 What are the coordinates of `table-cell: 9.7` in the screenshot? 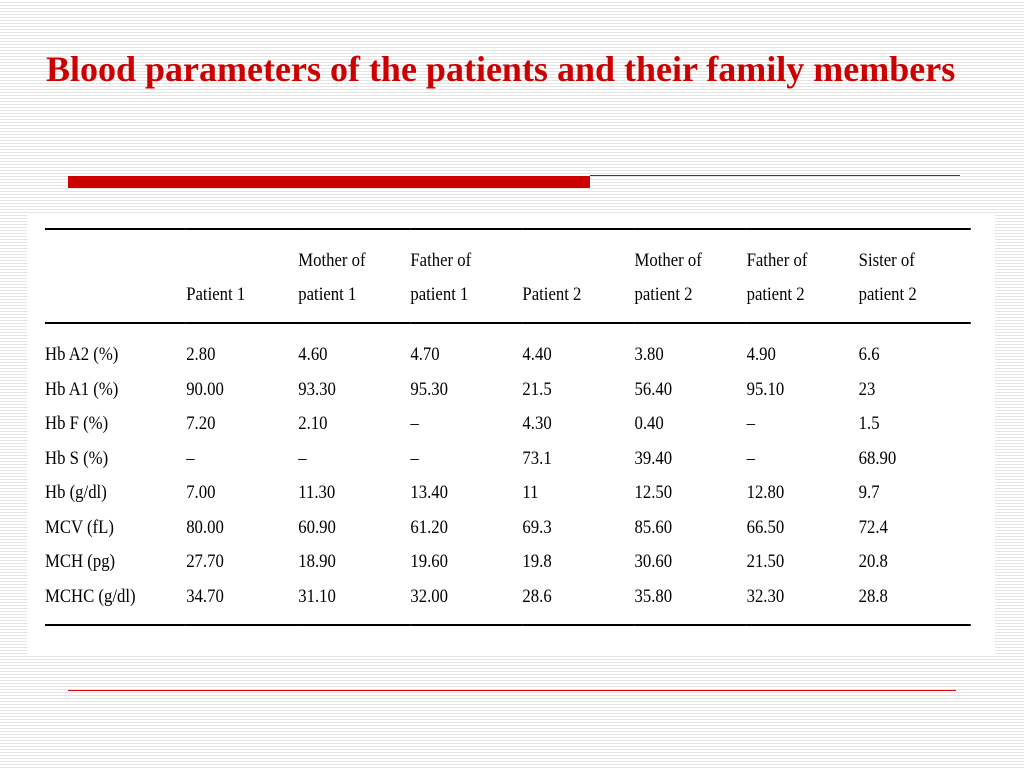 It's located at (869, 493).